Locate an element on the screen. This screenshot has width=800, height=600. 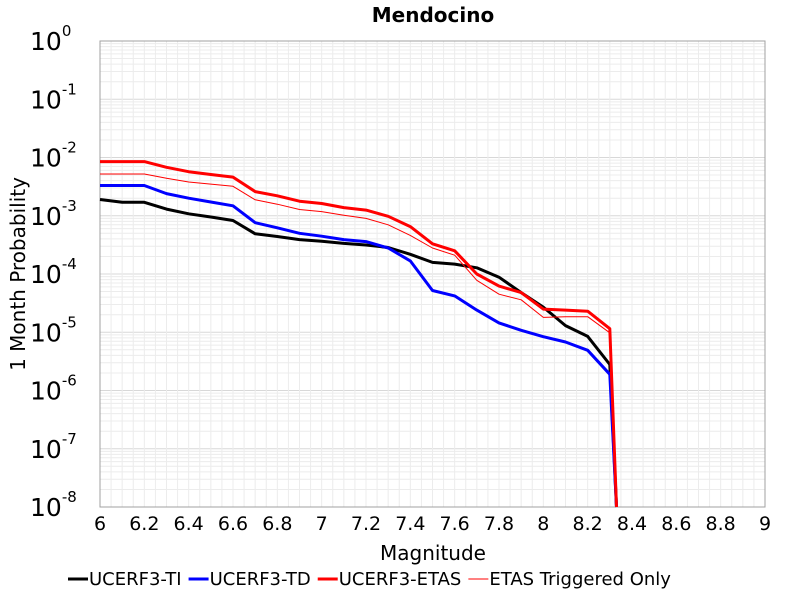
x-tick-label: 6.8 is located at coordinates (277, 524).